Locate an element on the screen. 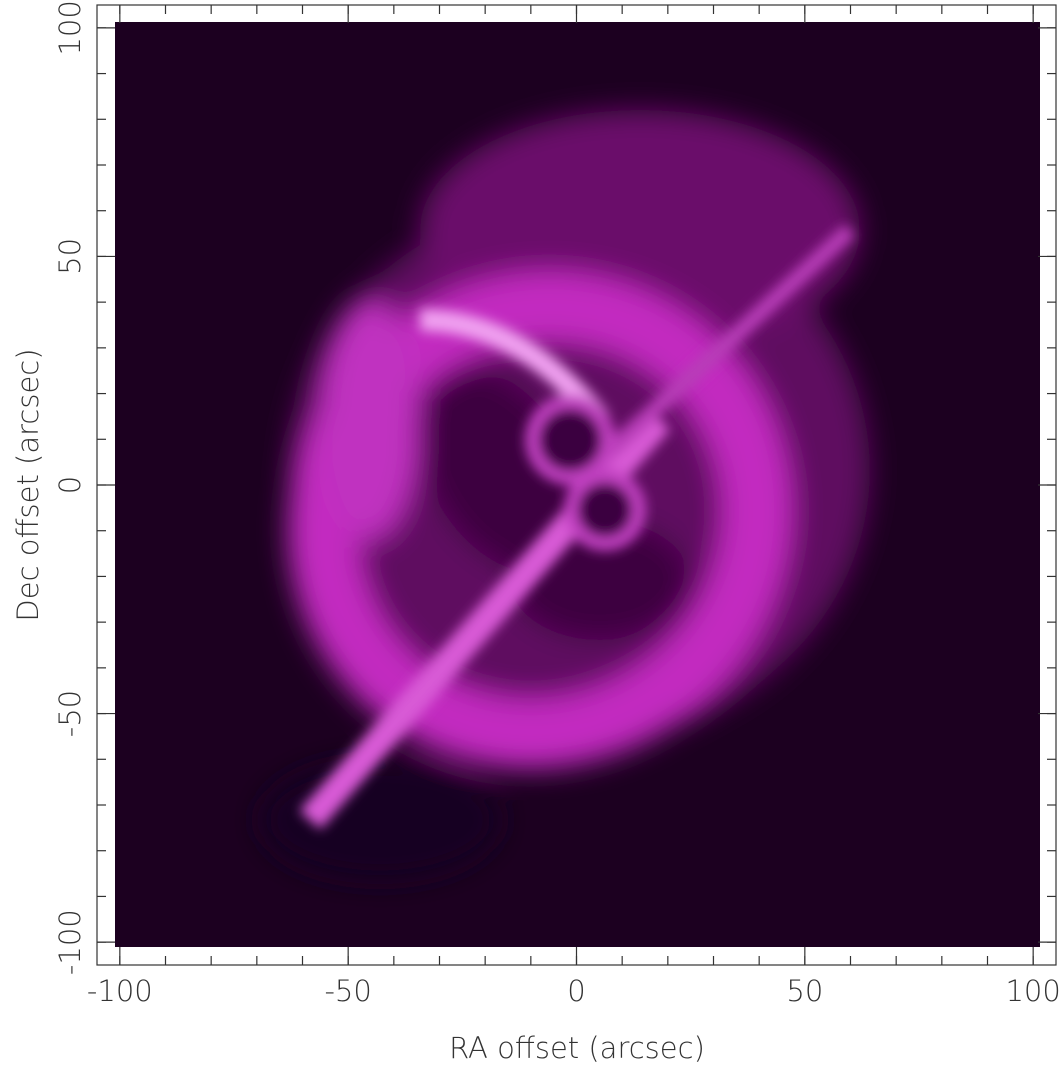 Image resolution: width=1063 pixels, height=1070 pixels. y-tick-label: 50 is located at coordinates (70, 256).